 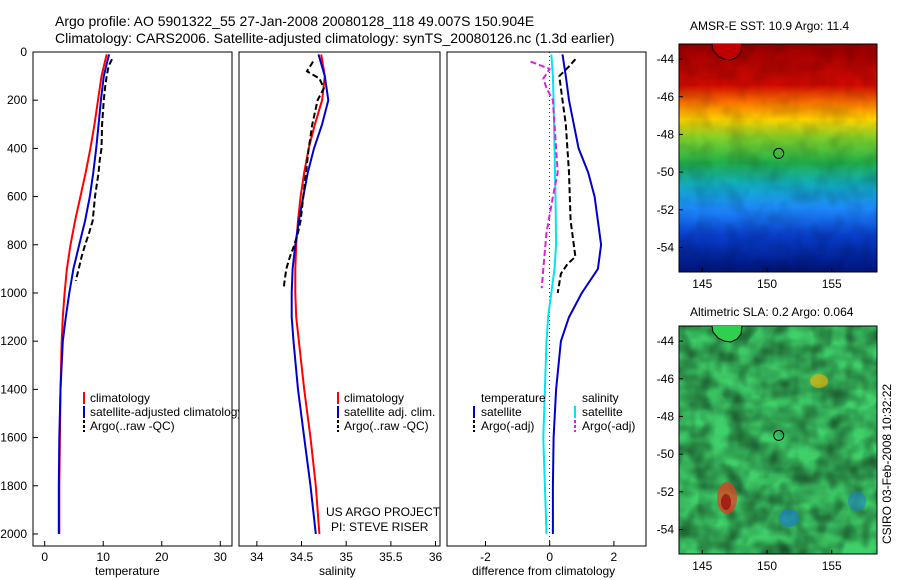 What do you see at coordinates (337, 571) in the screenshot?
I see `salinity-xlabel: salinity` at bounding box center [337, 571].